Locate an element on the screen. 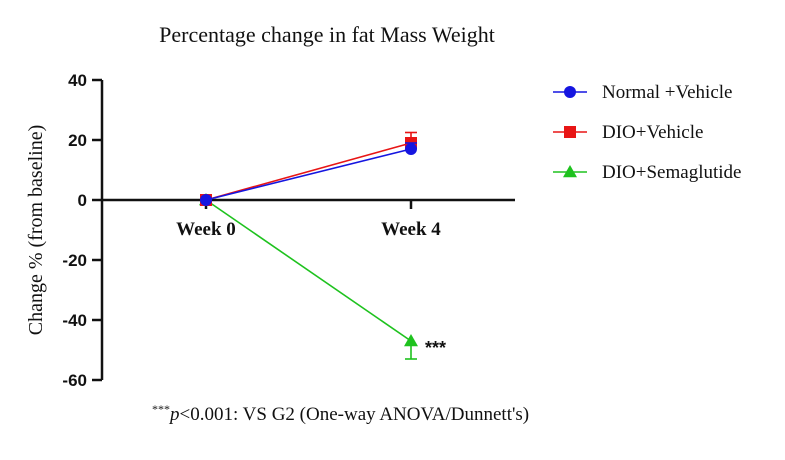  legend-label: DIO+Semaglutide is located at coordinates (671, 172).